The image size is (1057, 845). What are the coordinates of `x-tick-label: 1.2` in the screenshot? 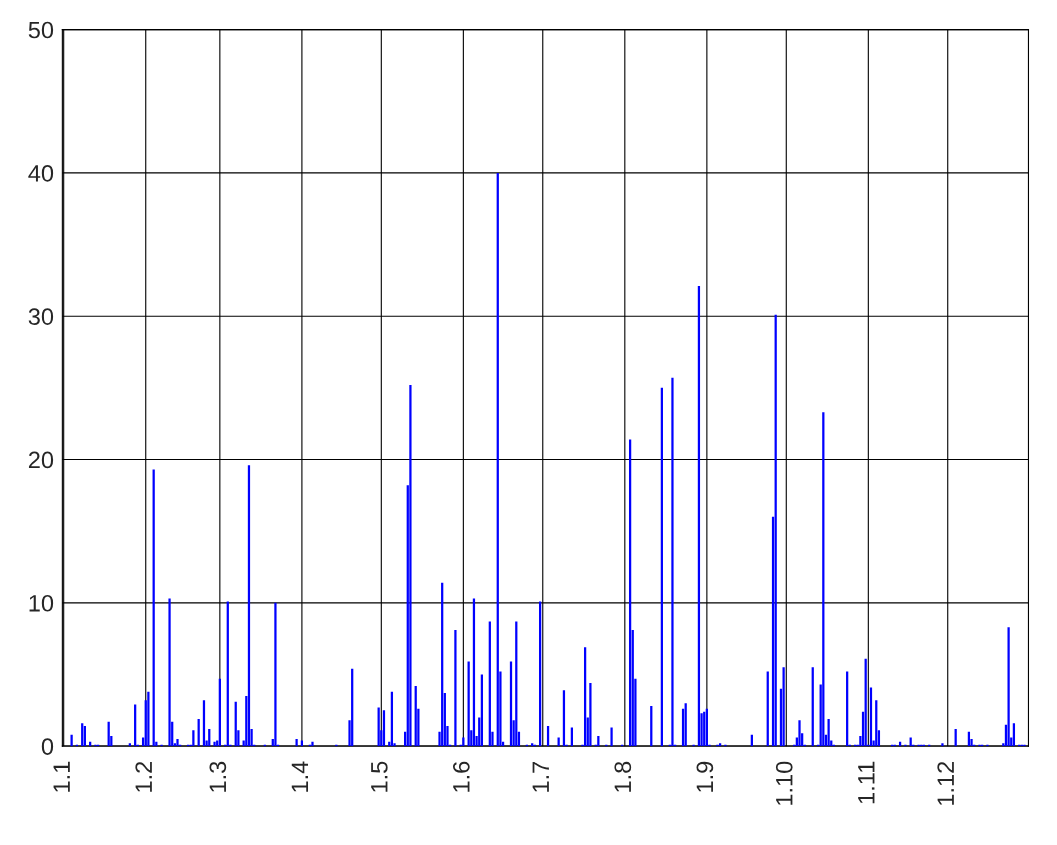 It's located at (143, 776).